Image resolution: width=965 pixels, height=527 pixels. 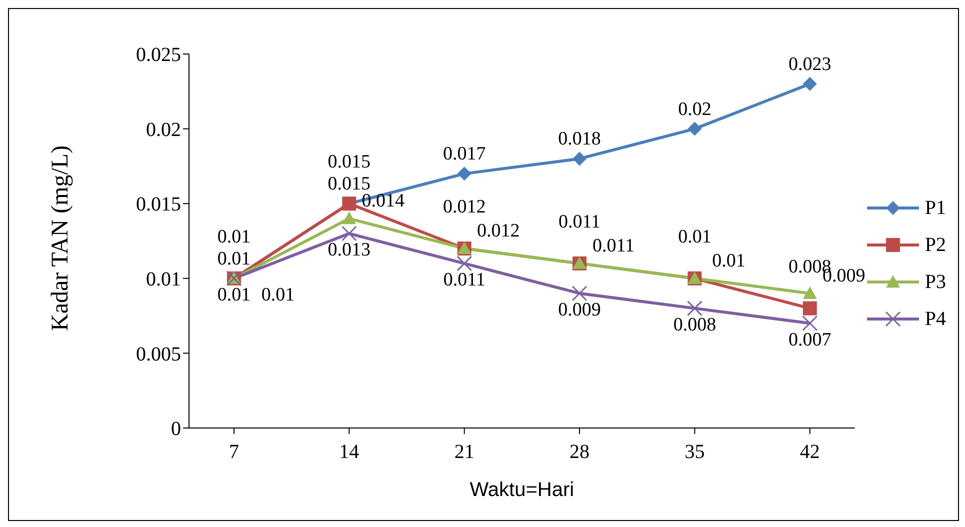 I want to click on data-label: 0.007, so click(x=810, y=339).